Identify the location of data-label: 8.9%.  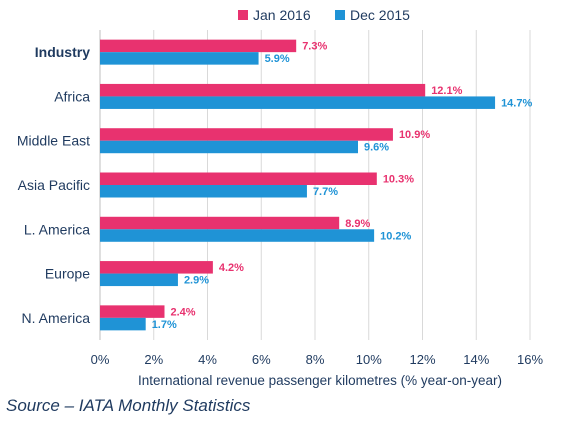
(357, 224).